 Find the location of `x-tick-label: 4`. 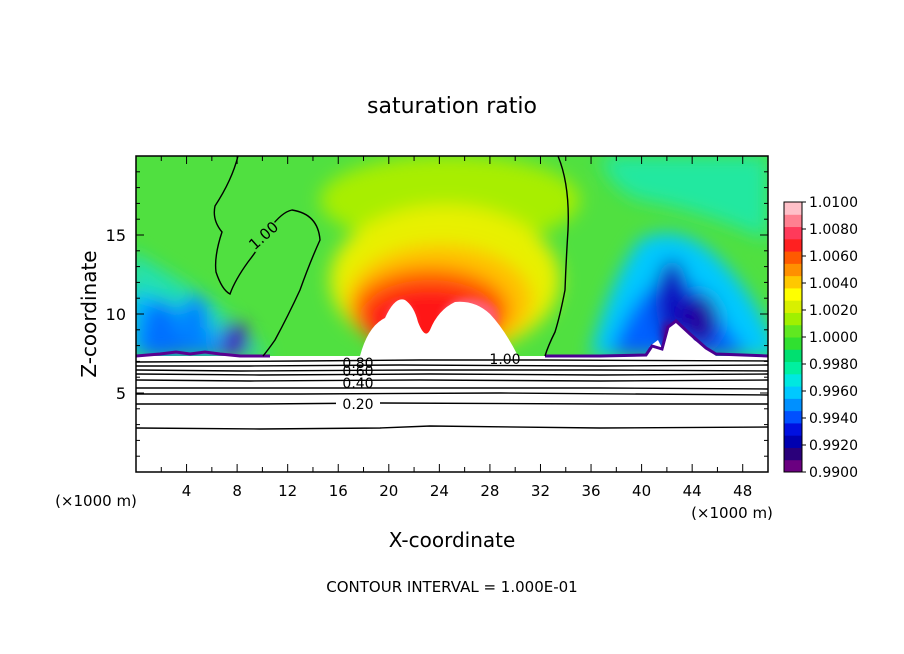

x-tick-label: 4 is located at coordinates (187, 491).